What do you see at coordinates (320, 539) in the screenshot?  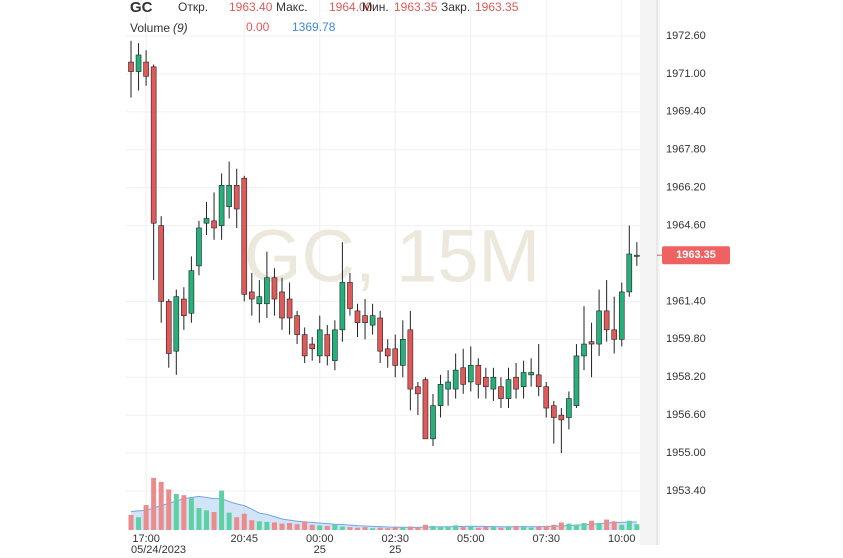 I see `x-tick-label: 00:00` at bounding box center [320, 539].